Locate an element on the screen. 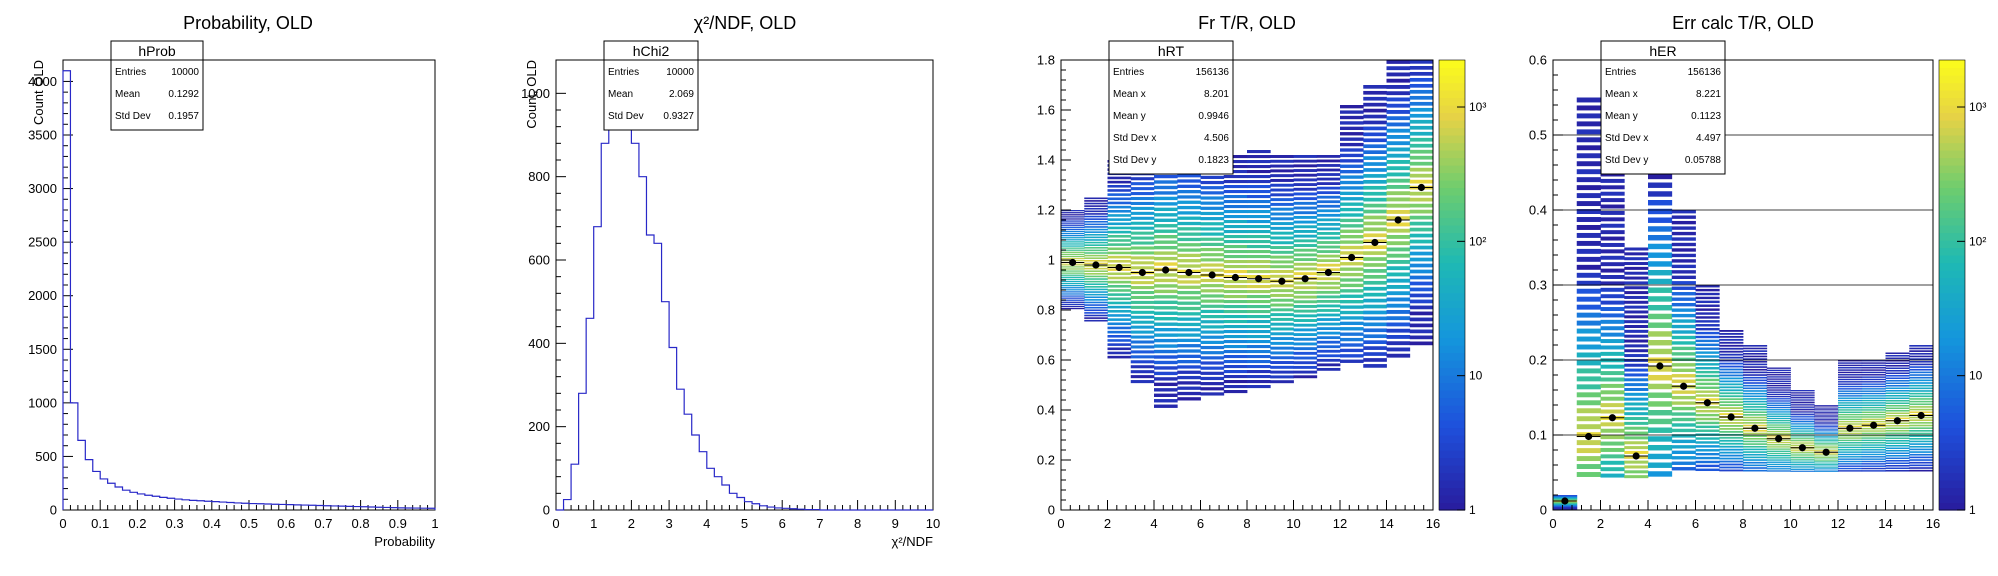  stats-value: 4.506 is located at coordinates (1216, 138).